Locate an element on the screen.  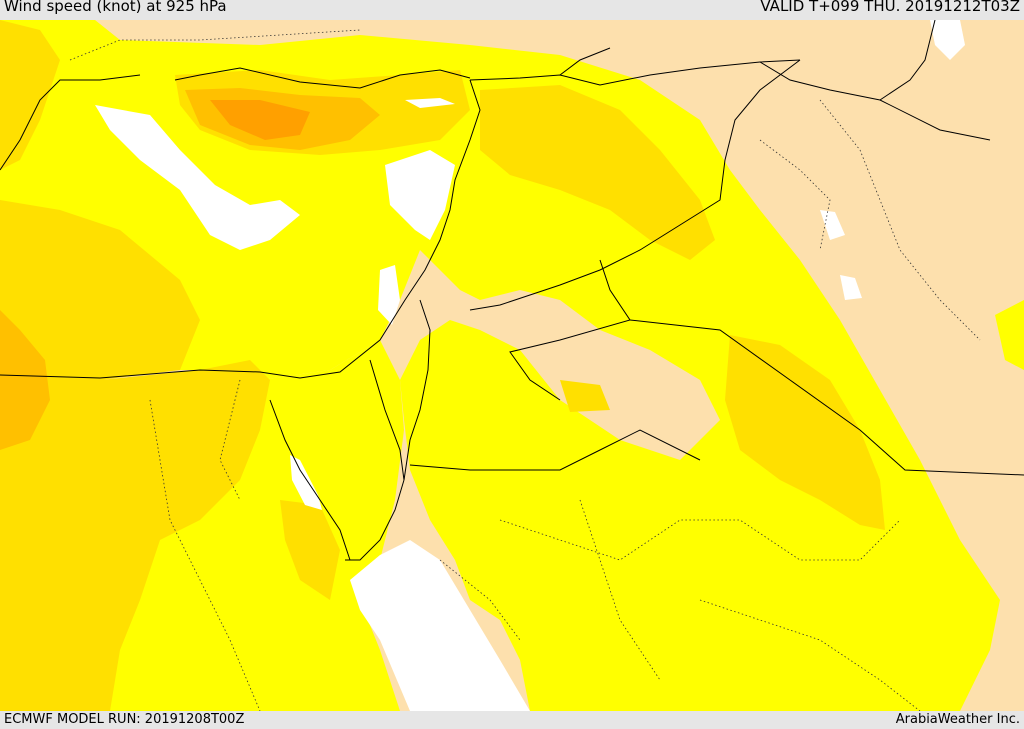
water-lake-iran is located at coordinates (841, 255).